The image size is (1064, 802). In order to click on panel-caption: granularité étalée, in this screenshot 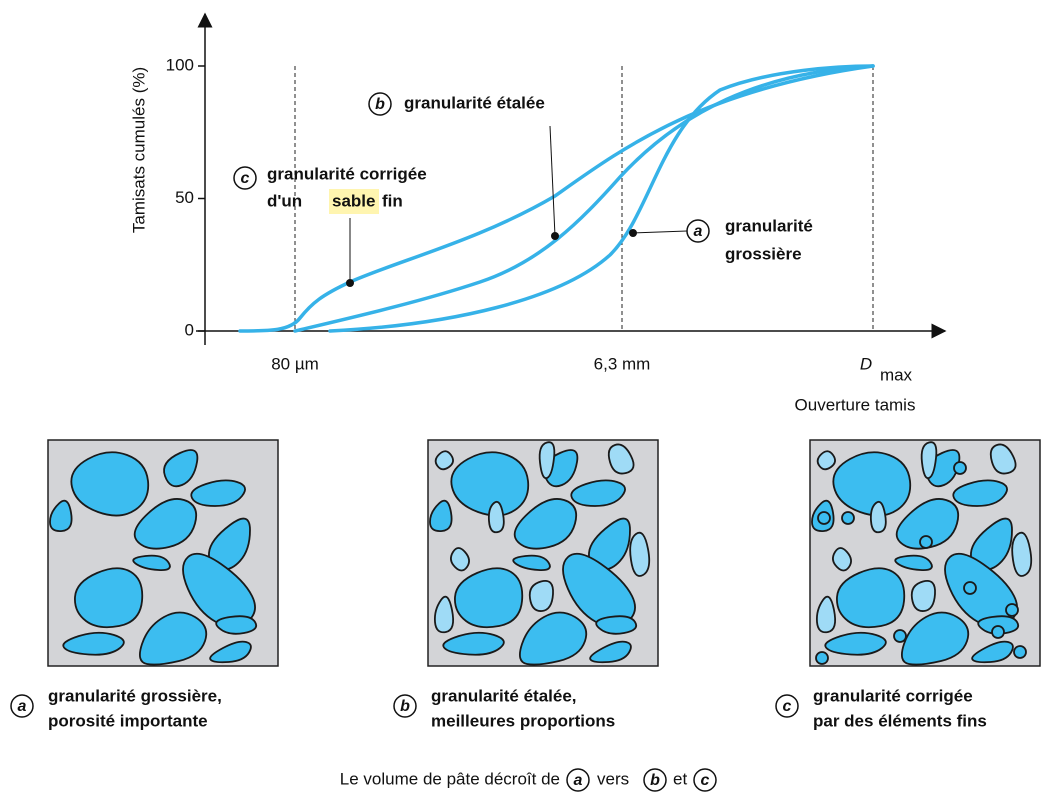, I will do `click(504, 695)`.